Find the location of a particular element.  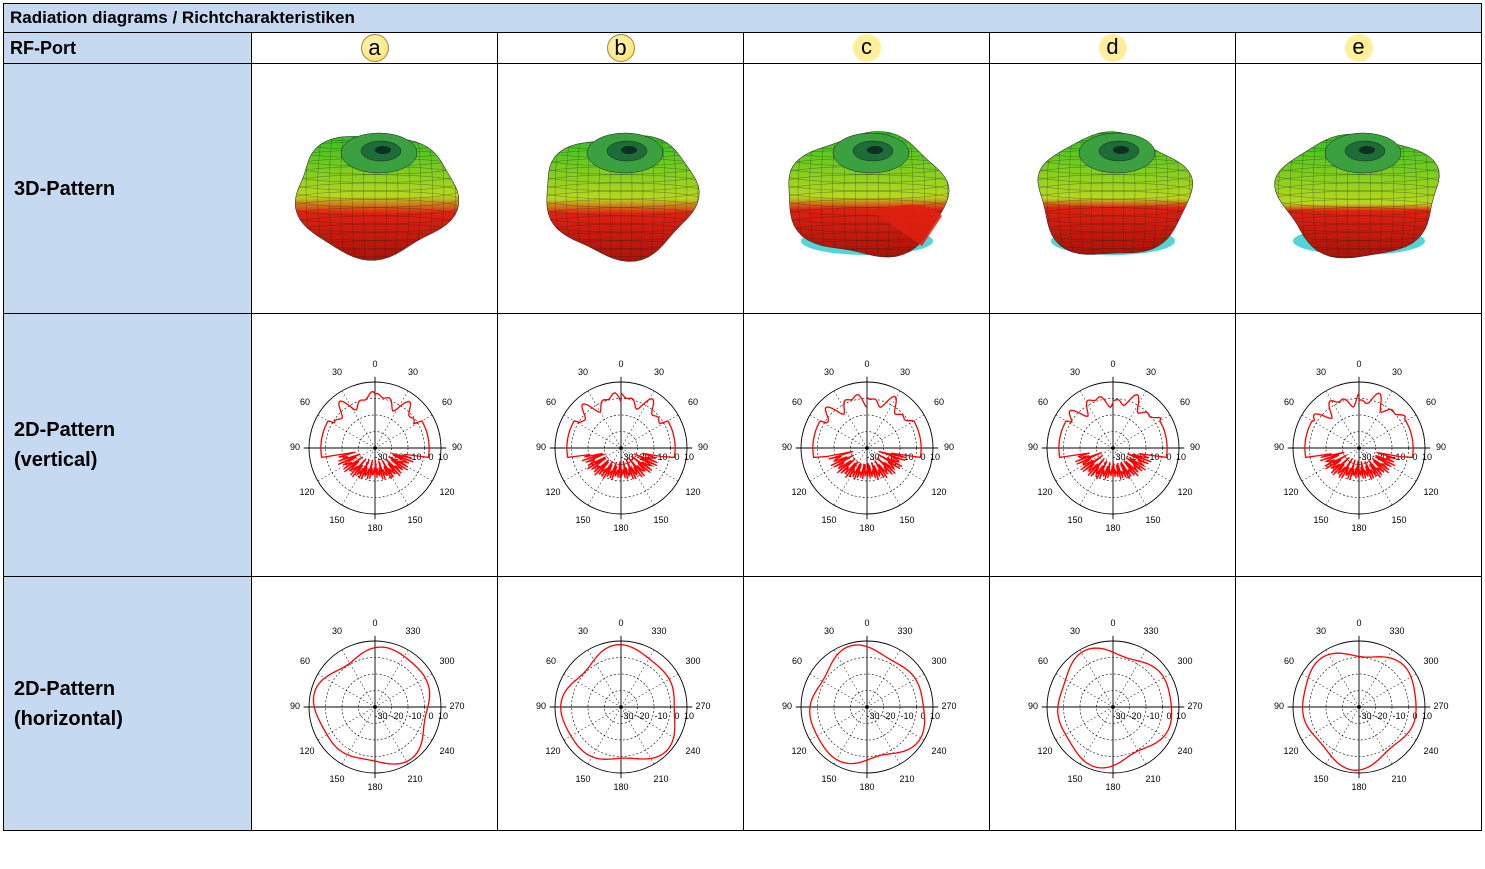

port-cell-b: b is located at coordinates (620, 48).